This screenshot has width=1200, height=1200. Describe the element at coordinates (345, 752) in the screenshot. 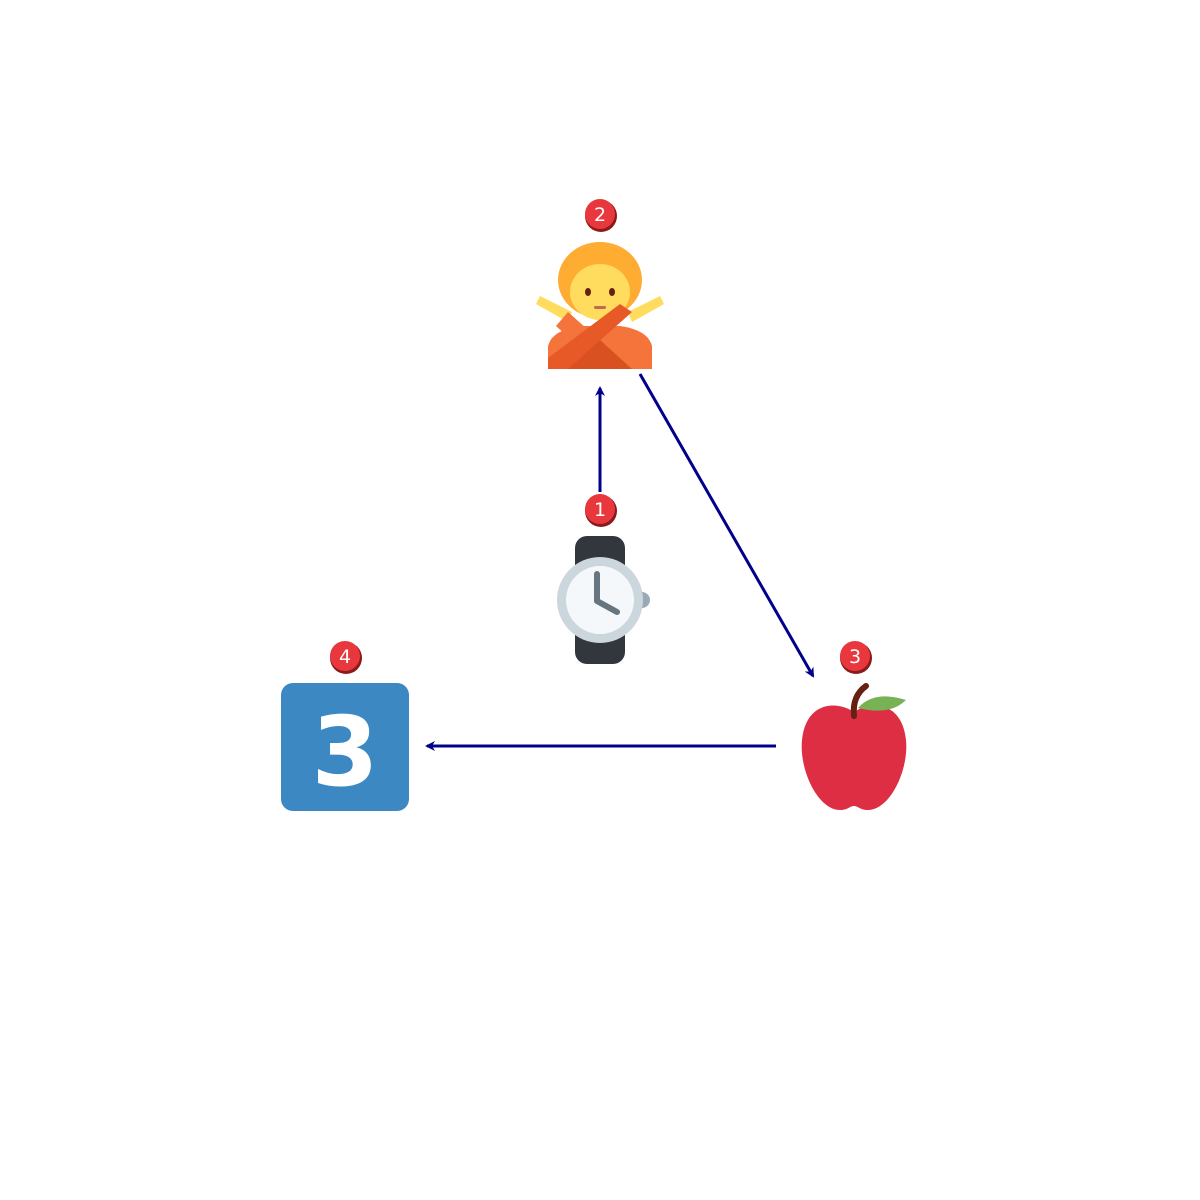

I see `keycap-digit-label: 3` at that location.